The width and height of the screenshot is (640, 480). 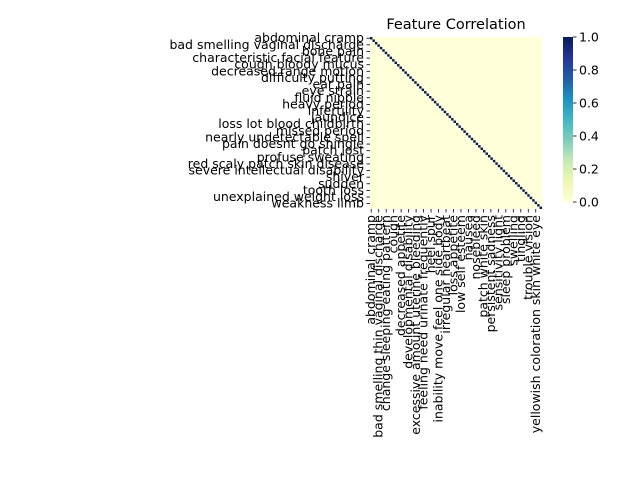 I want to click on x-tick-label: irregular heartbeat, so click(x=445, y=274).